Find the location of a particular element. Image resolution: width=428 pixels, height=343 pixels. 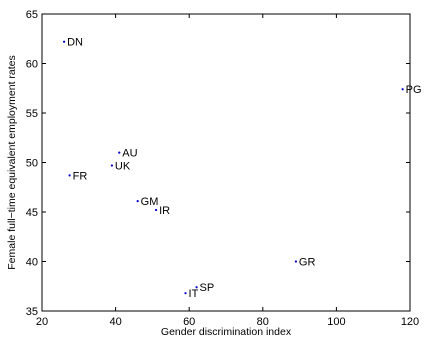

y-tick-label: 45 is located at coordinates (32, 213).